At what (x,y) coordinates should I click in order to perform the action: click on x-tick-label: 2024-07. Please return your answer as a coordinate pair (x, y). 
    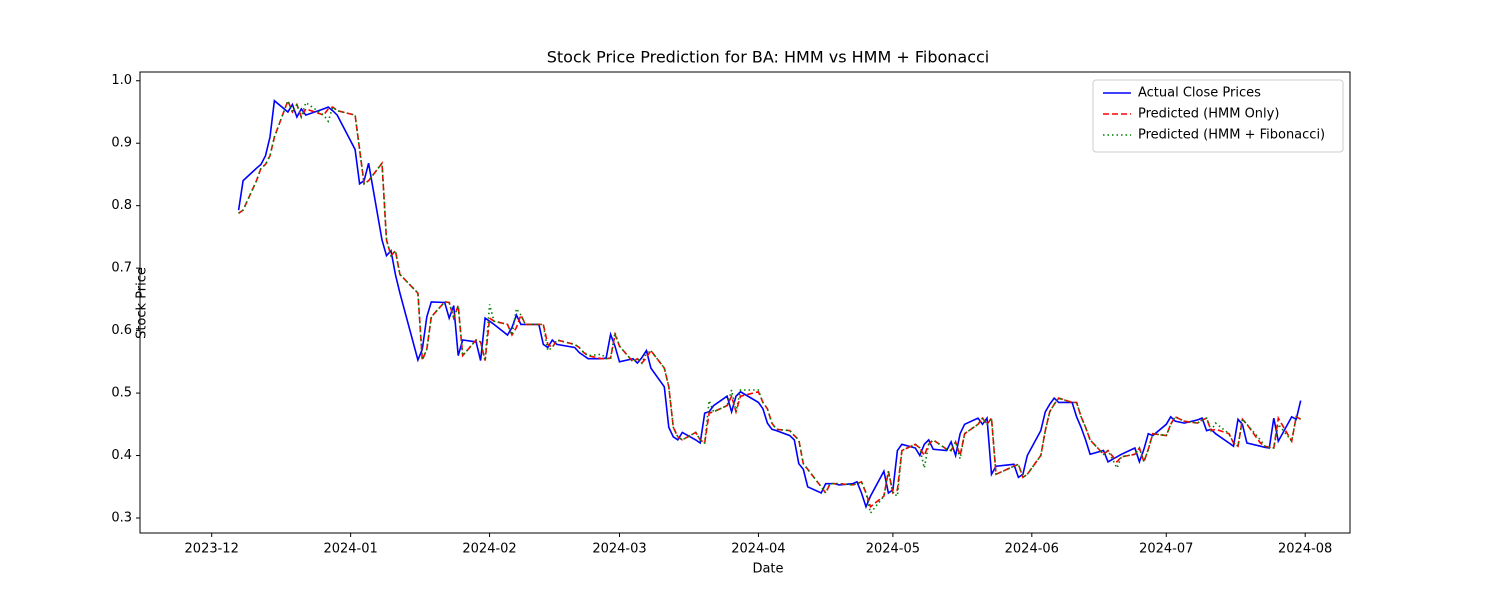
    Looking at the image, I should click on (1166, 549).